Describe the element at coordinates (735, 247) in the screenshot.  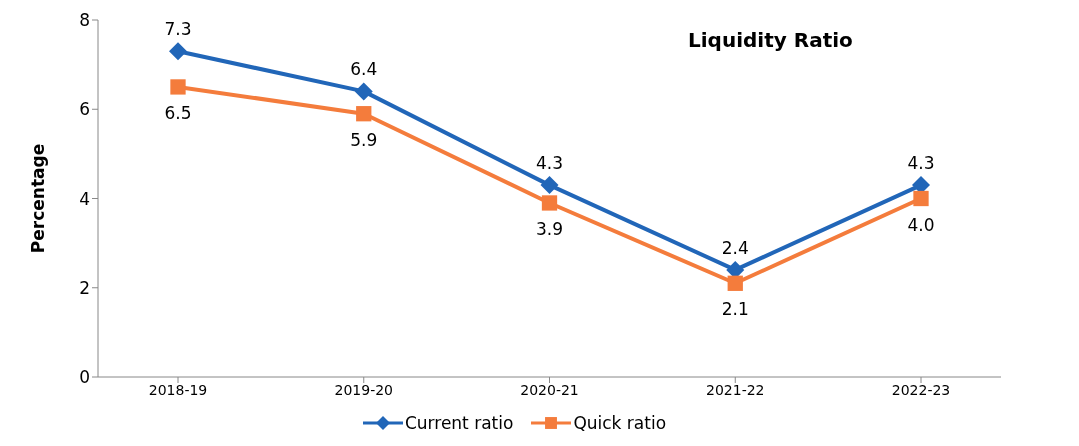
I see `data-label: 2.4` at that location.